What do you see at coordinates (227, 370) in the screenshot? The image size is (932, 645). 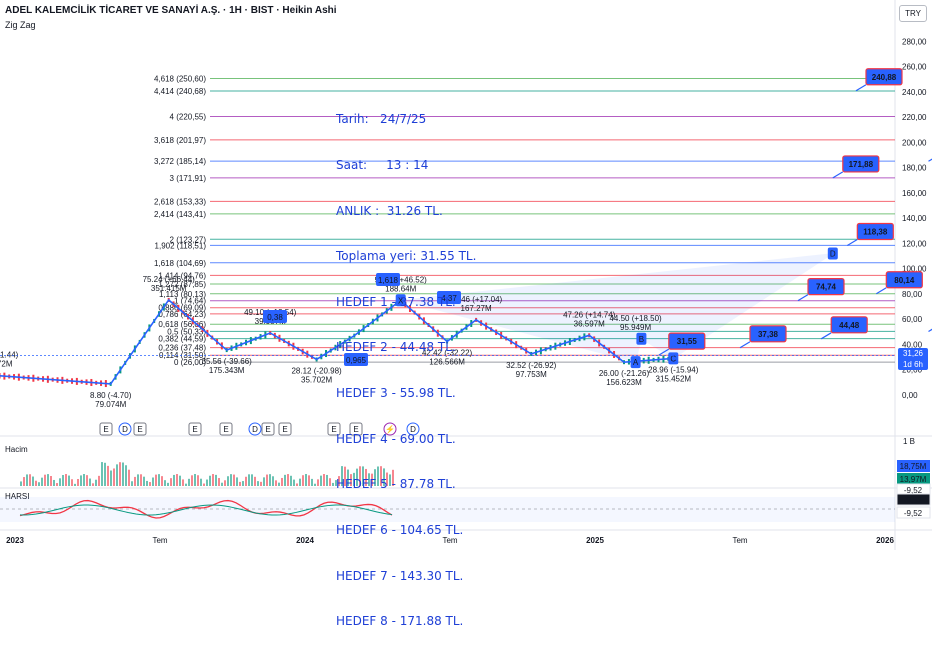 I see `pivot-volume-label: 175.343M` at bounding box center [227, 370].